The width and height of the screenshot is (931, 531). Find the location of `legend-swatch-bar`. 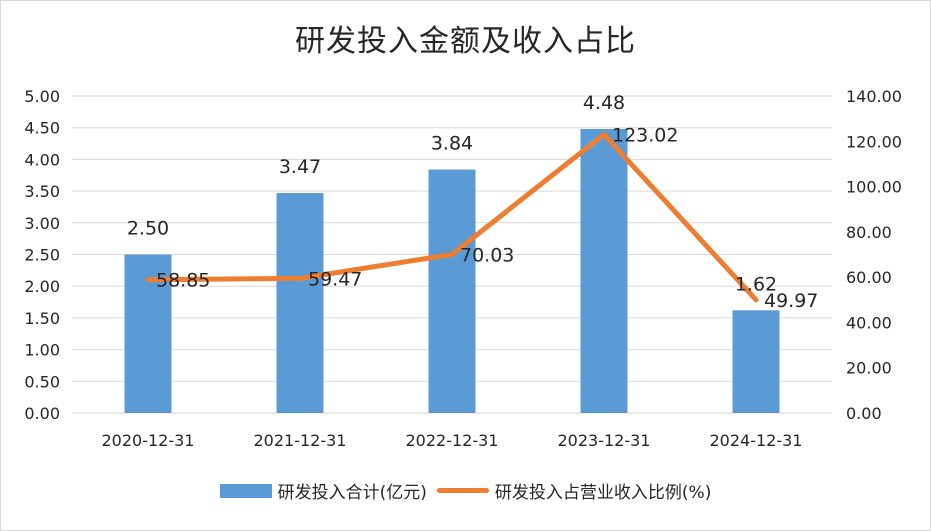

legend-swatch-bar is located at coordinates (245, 490).